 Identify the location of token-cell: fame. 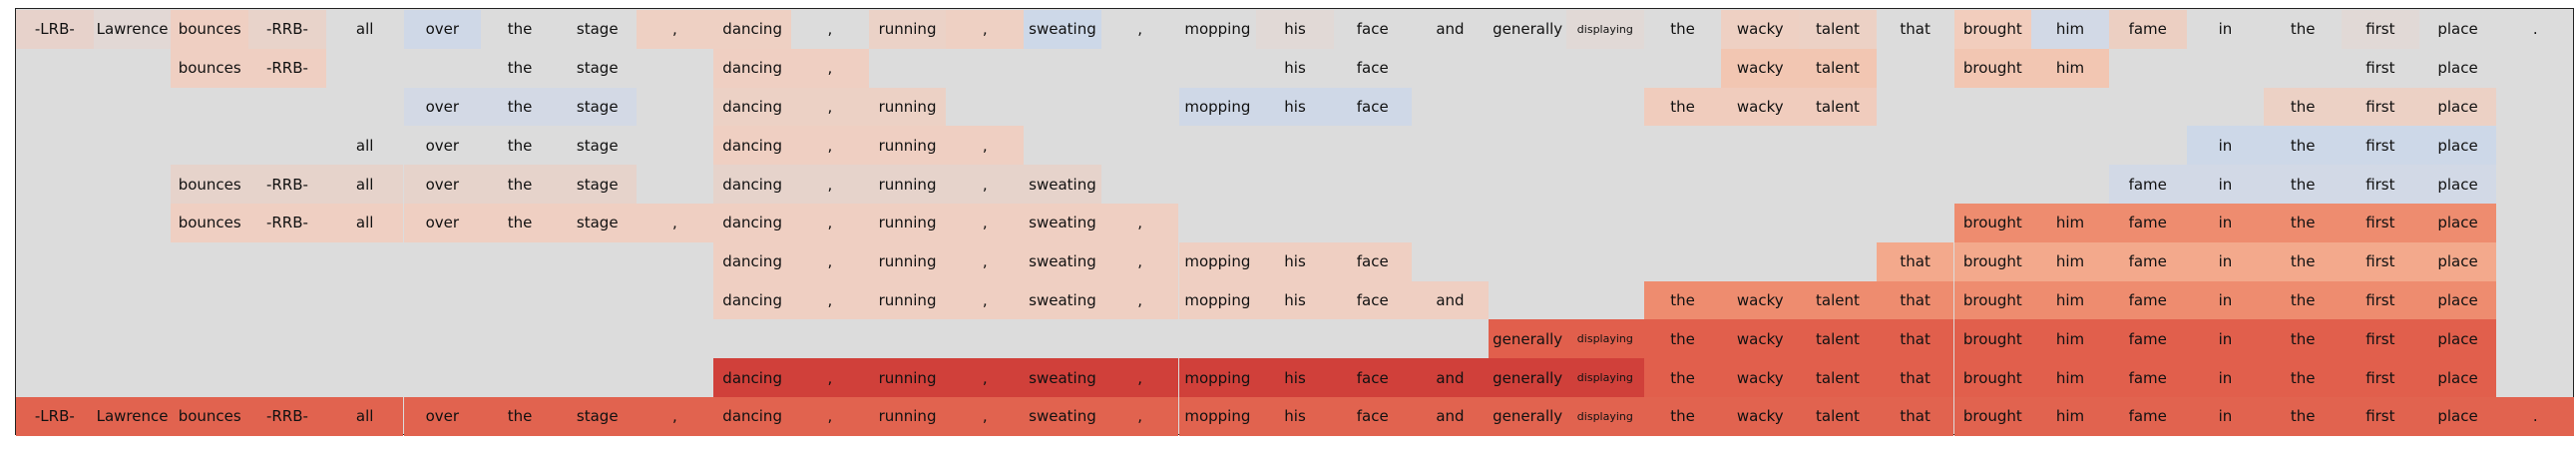
(2147, 184).